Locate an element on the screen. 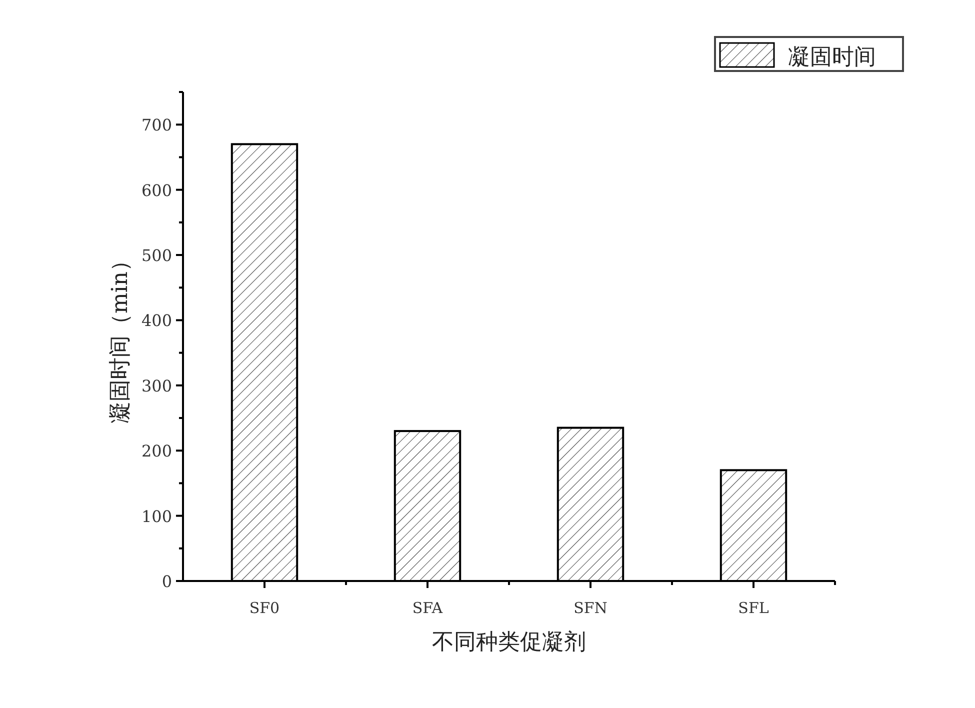 This screenshot has width=975, height=708. x-tick-label: SFL is located at coordinates (753, 608).